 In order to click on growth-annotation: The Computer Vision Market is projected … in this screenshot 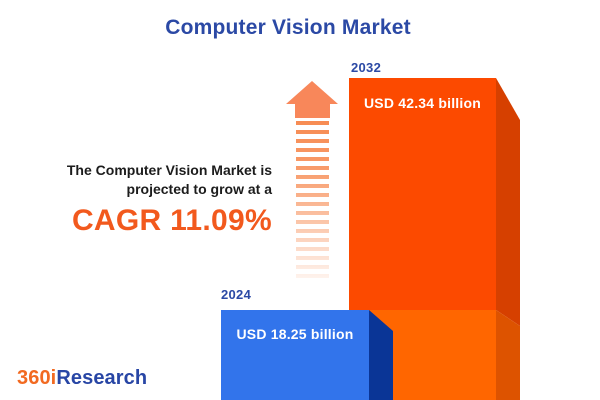, I will do `click(136, 199)`.